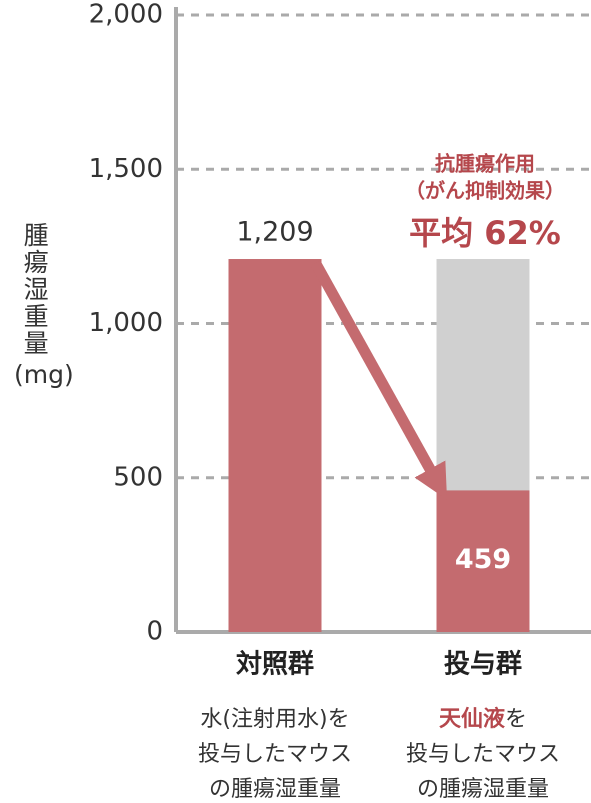  I want to click on y-tick-label: 0, so click(154, 632).